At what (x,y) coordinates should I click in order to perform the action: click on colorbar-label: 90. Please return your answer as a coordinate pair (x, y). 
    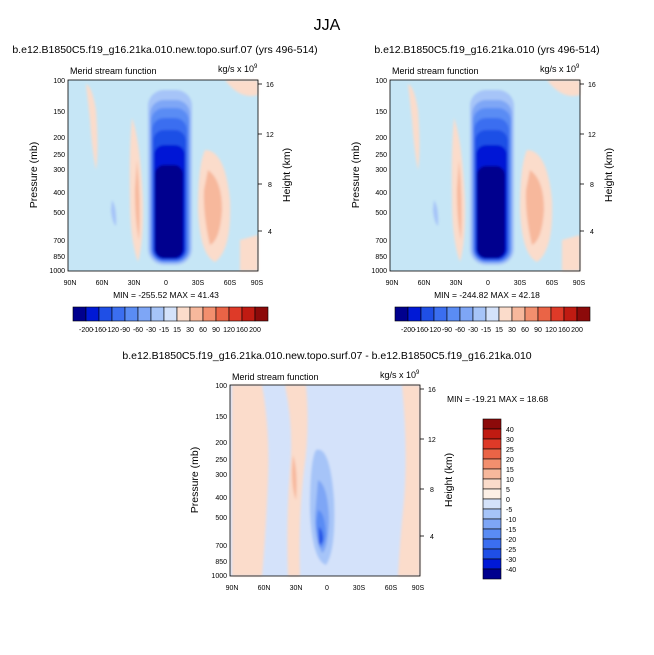
    Looking at the image, I should click on (538, 330).